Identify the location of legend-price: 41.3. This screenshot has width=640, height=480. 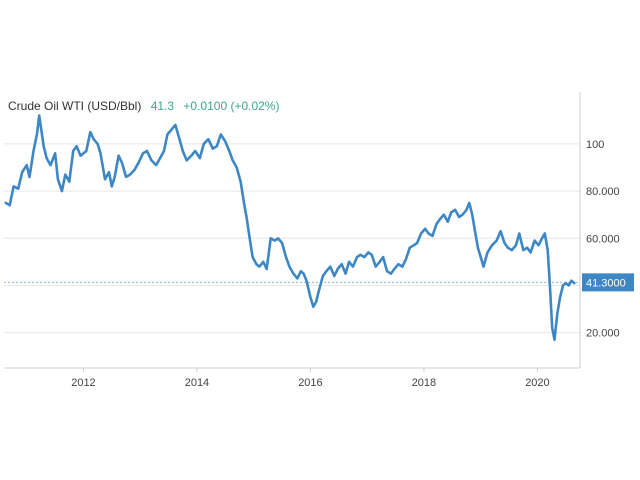
(163, 106).